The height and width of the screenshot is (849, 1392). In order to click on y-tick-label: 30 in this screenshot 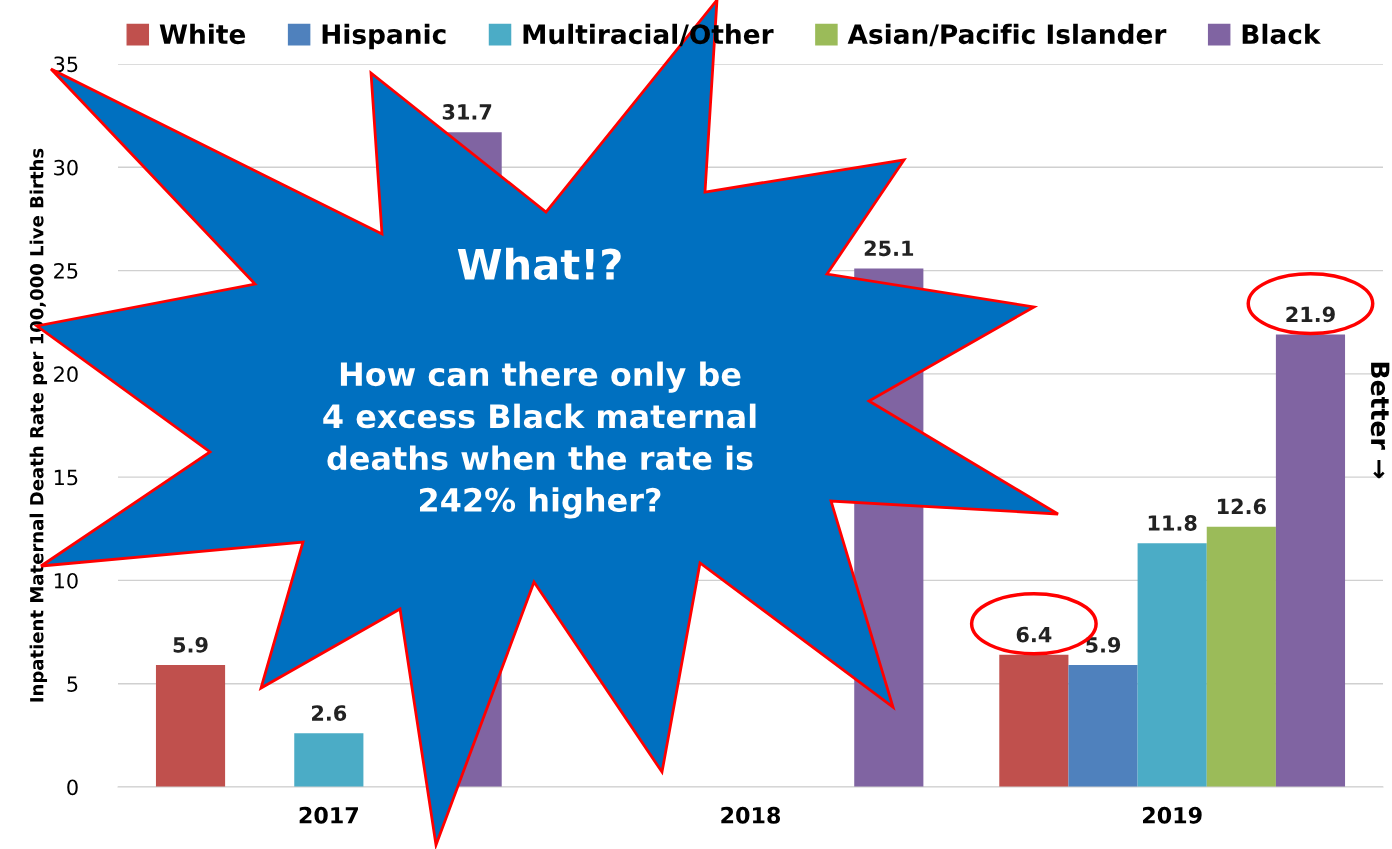, I will do `click(66, 167)`.